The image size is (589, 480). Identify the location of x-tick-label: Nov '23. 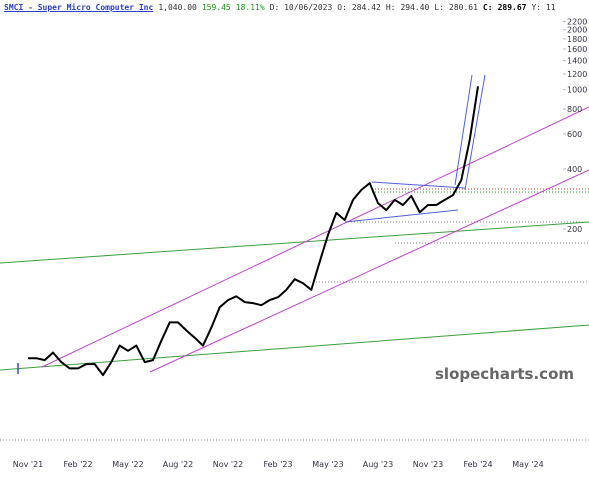
(428, 464).